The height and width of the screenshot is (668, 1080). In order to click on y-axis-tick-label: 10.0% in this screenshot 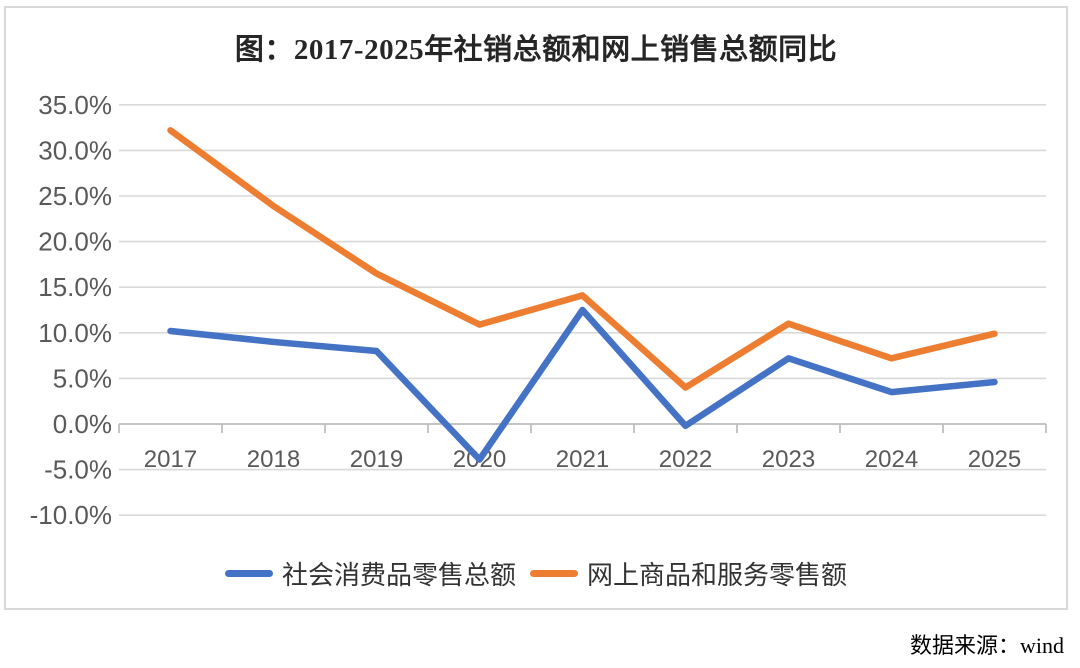, I will do `click(75, 333)`.